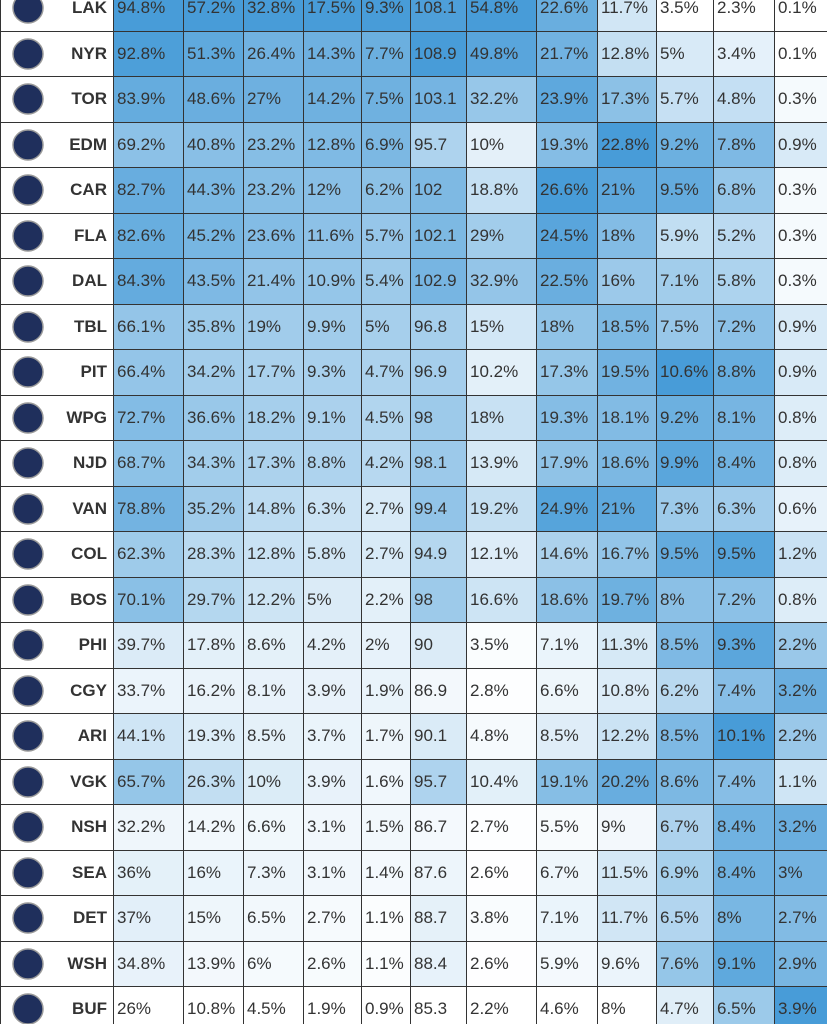 This screenshot has width=827, height=1024. Describe the element at coordinates (438, 326) in the screenshot. I see `stat-cell: 96.8` at that location.